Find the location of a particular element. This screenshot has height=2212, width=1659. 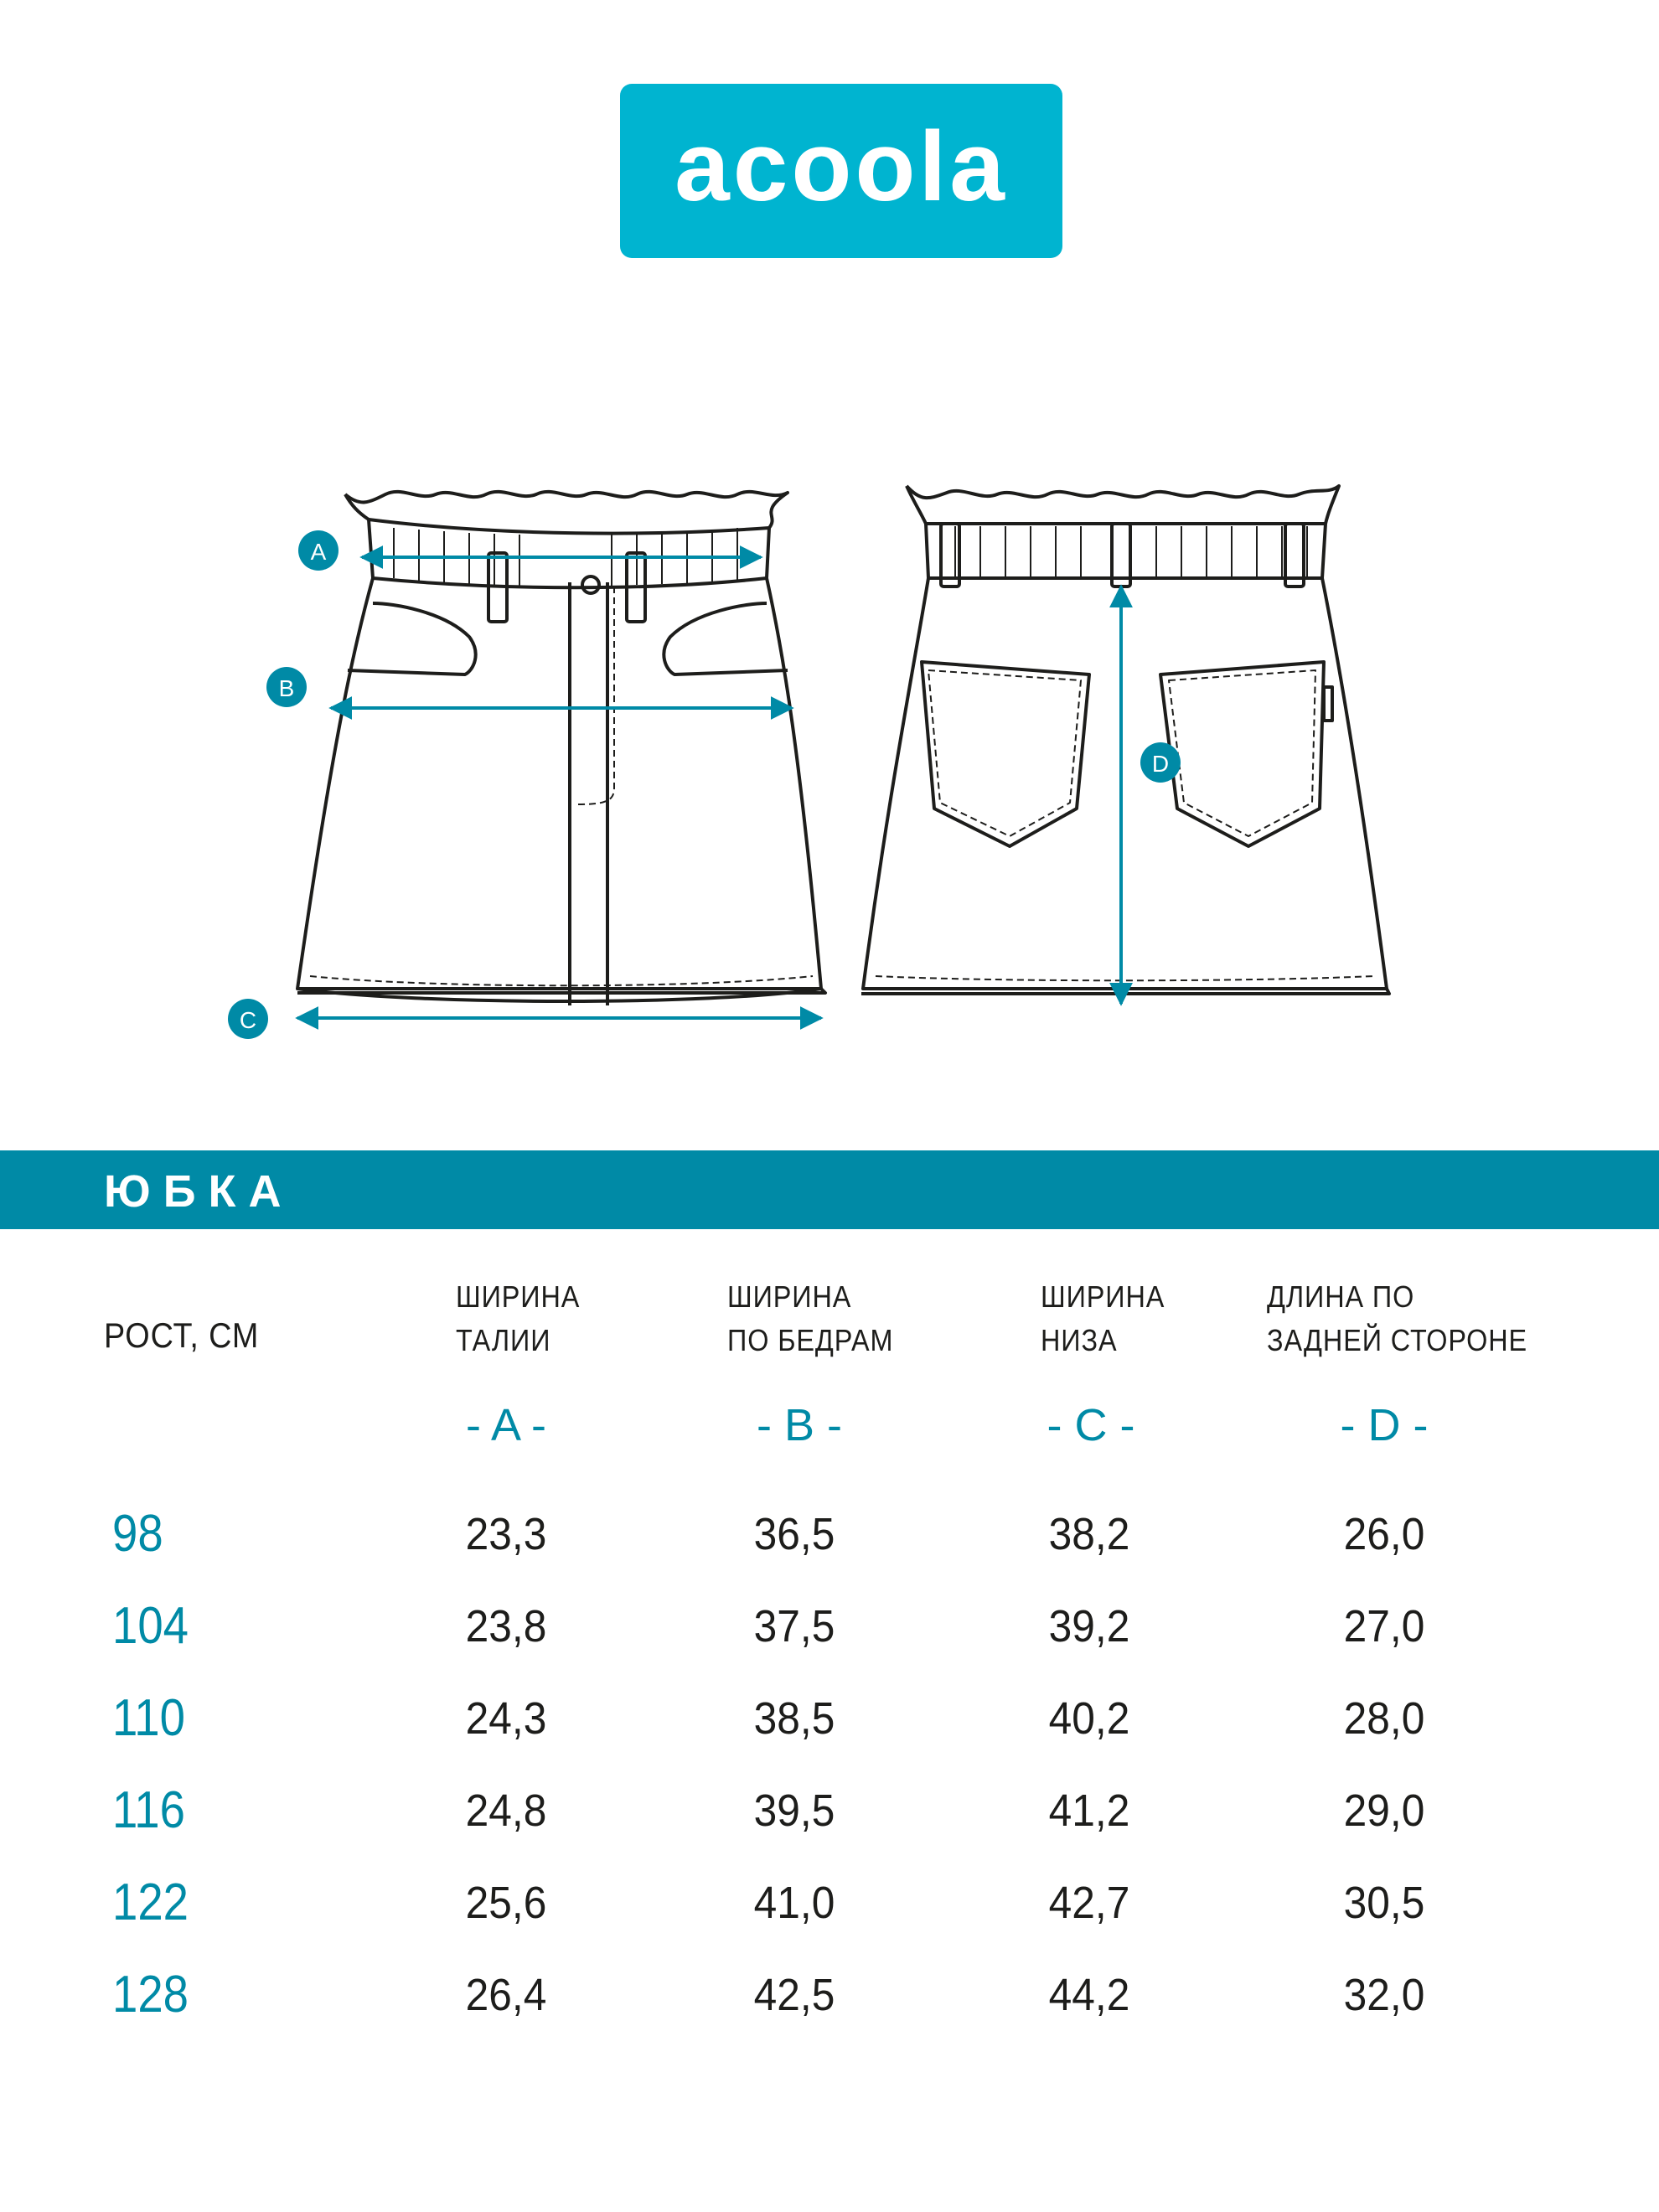

marker-c: C is located at coordinates (248, 1019).